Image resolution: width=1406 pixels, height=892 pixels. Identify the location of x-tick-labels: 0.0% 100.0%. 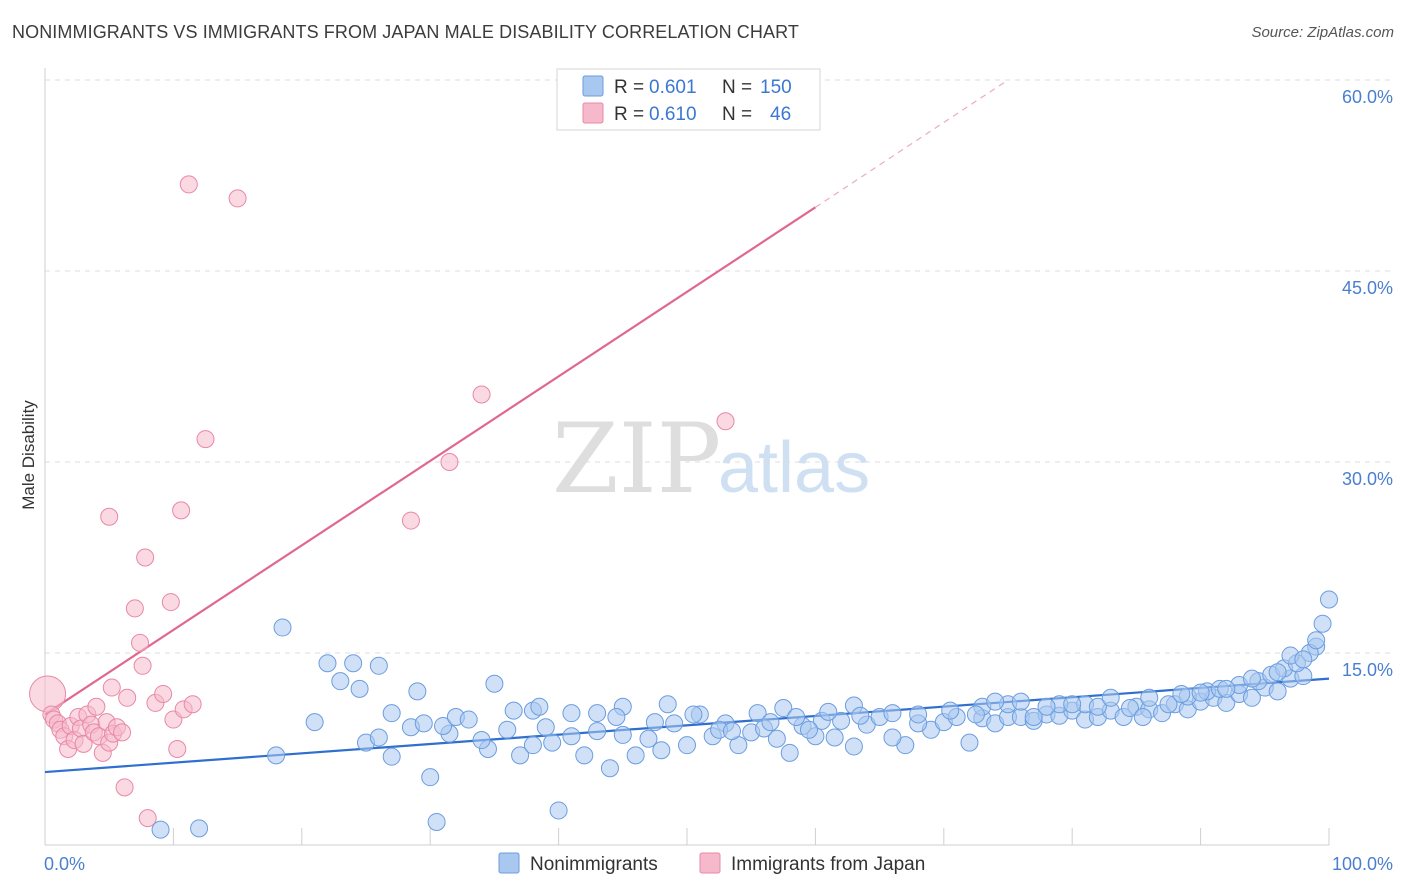
(718, 864).